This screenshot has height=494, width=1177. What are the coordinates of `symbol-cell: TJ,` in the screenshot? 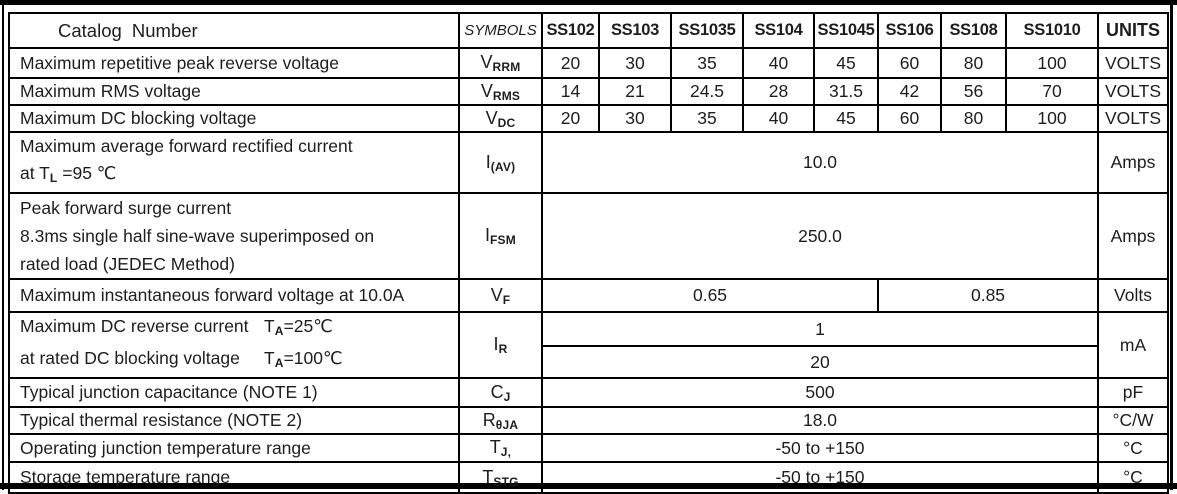 It's located at (500, 448).